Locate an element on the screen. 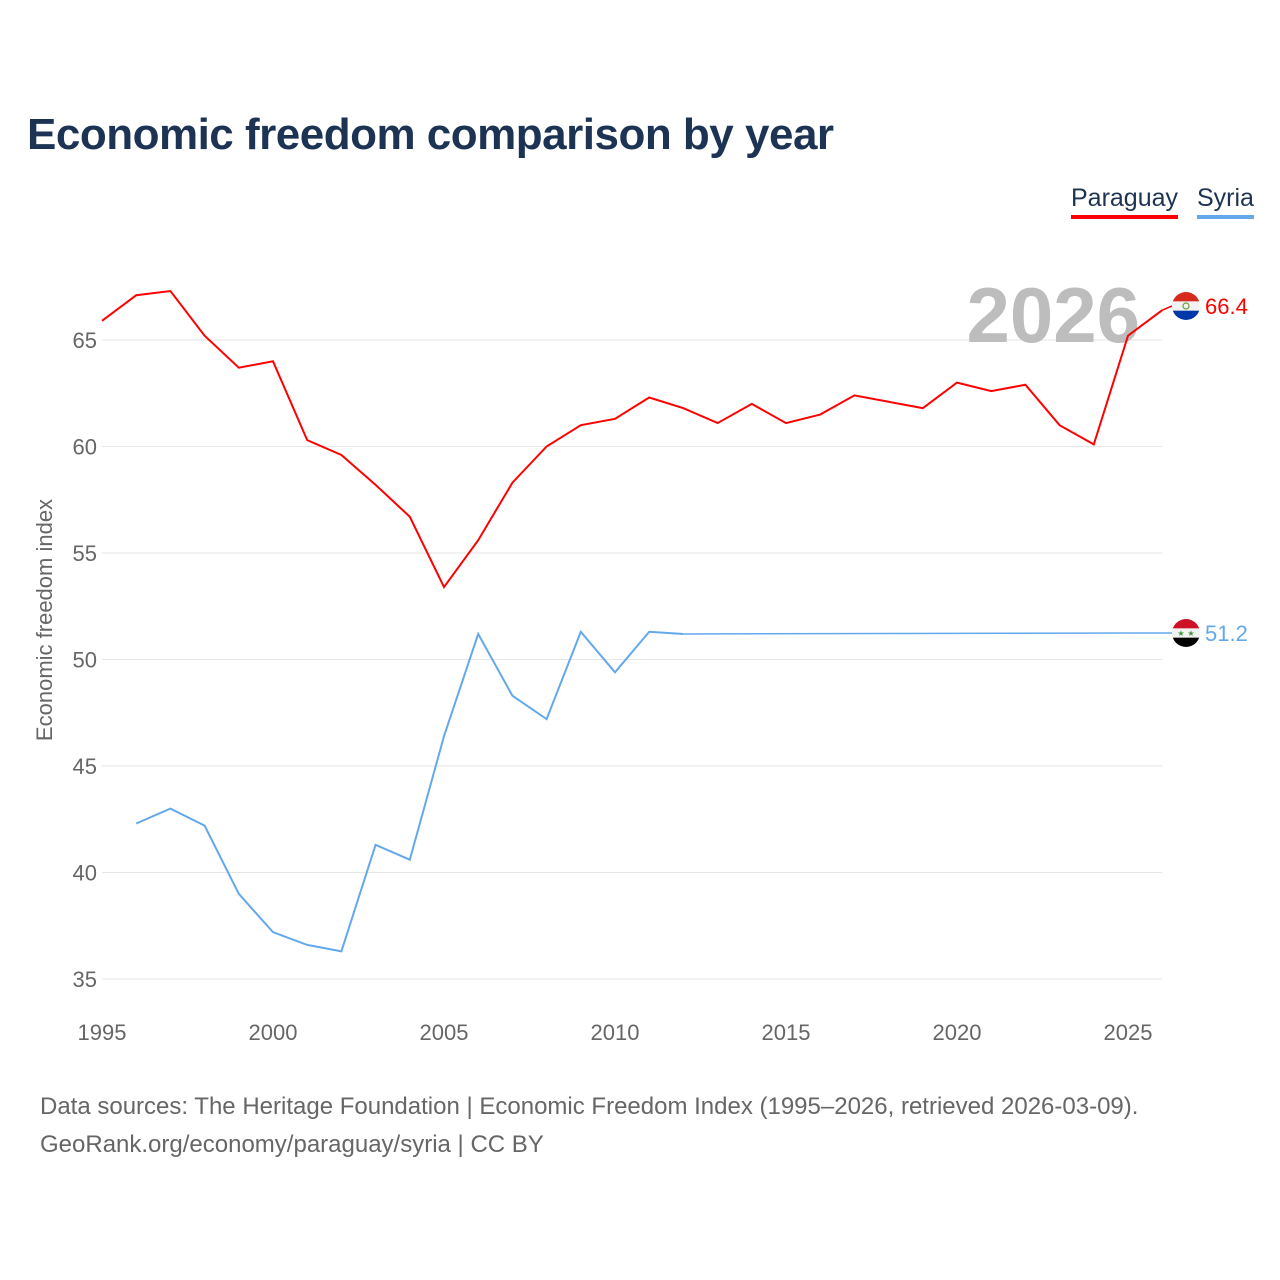  x-tick-label: 2010 is located at coordinates (615, 1032).